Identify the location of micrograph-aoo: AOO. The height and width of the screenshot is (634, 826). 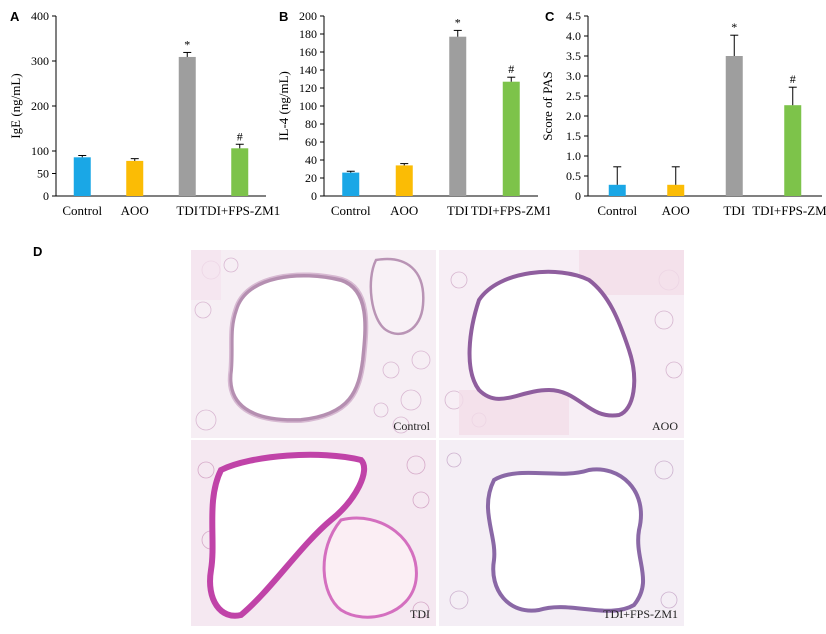
(561, 344).